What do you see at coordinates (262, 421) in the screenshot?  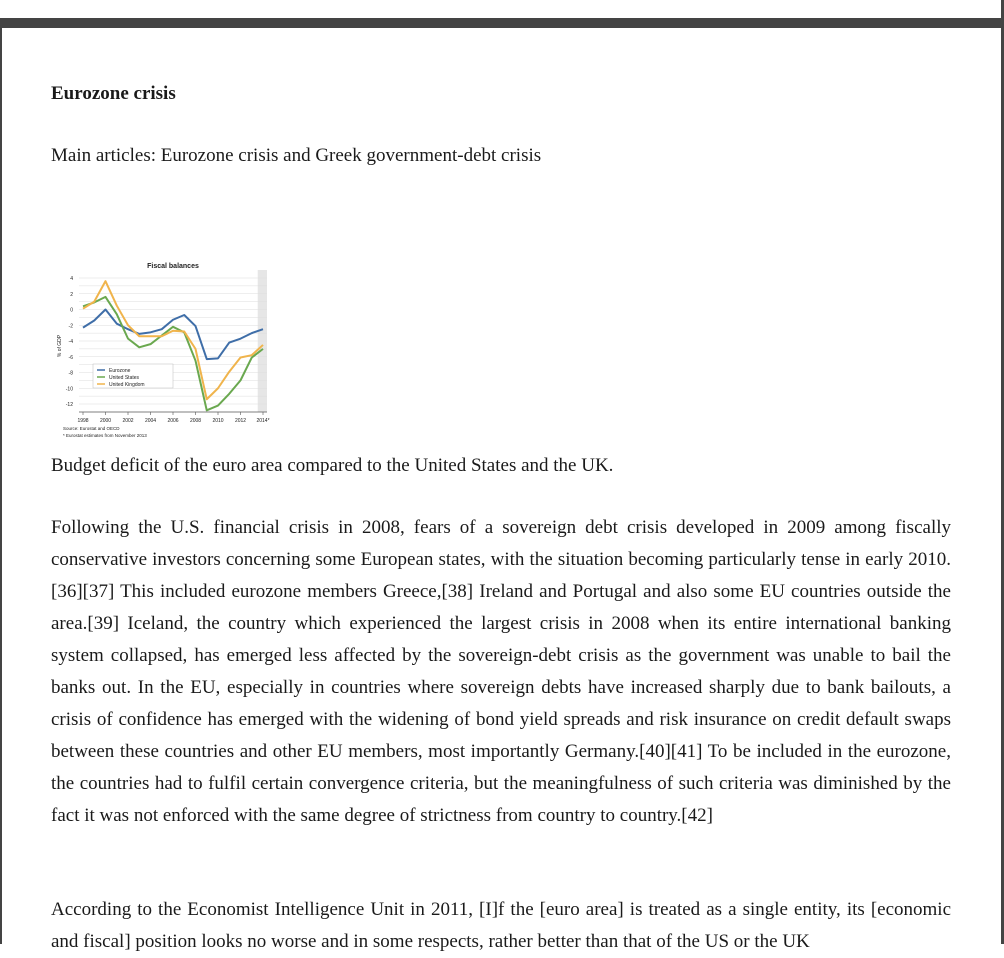 I see `x-tick-label: 2014*` at bounding box center [262, 421].